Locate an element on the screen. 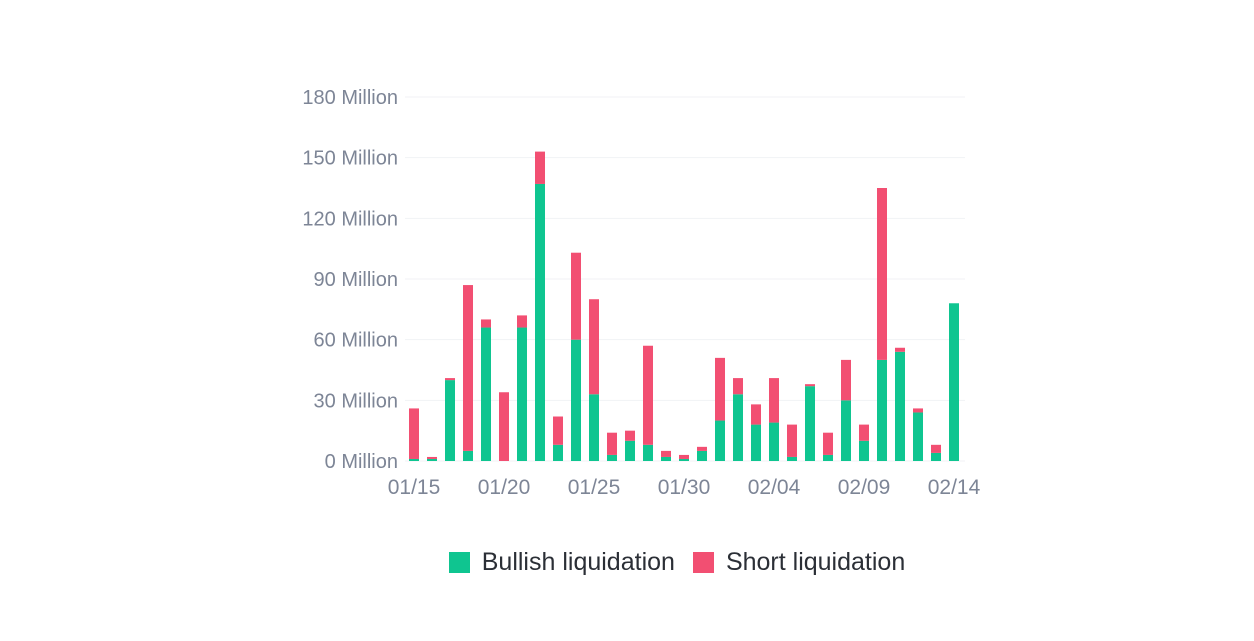 The width and height of the screenshot is (1254, 641). short-swatch is located at coordinates (703, 562).